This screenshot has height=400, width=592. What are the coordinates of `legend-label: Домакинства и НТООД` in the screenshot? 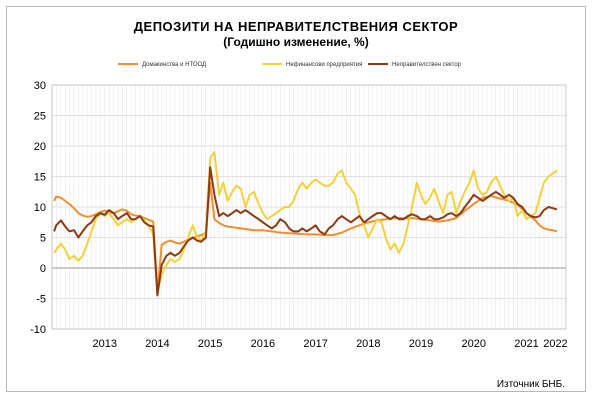 It's located at (174, 65).